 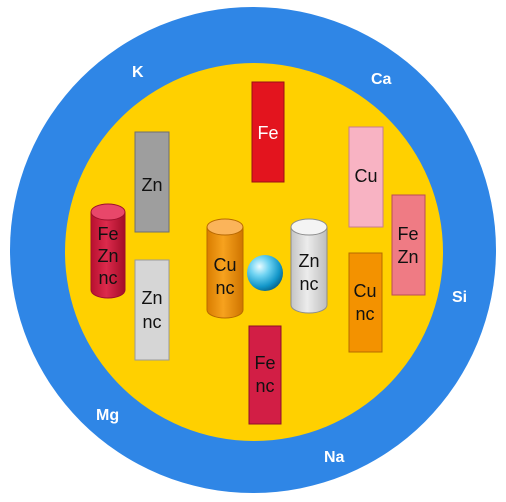 What do you see at coordinates (152, 310) in the screenshot?
I see `block-zn-nc-left: Zn nc` at bounding box center [152, 310].